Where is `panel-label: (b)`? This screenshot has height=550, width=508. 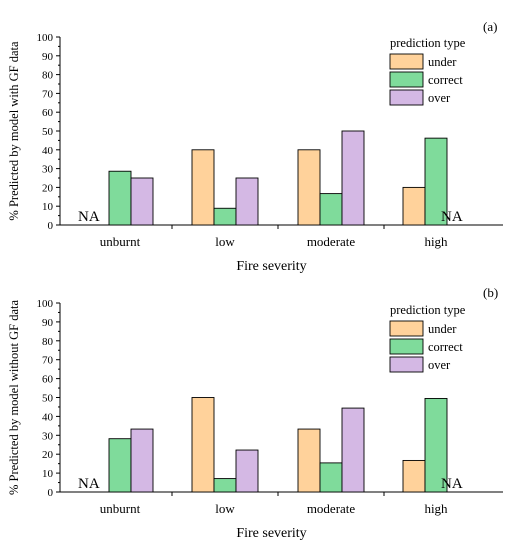
panel-label: (b) is located at coordinates (490, 292).